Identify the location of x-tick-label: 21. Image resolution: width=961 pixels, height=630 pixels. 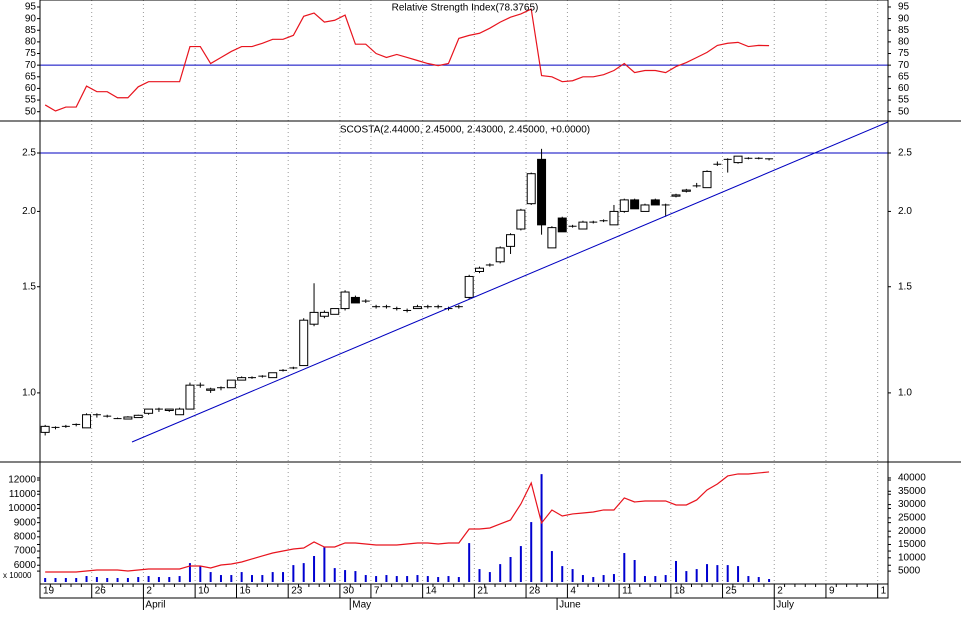
(483, 591).